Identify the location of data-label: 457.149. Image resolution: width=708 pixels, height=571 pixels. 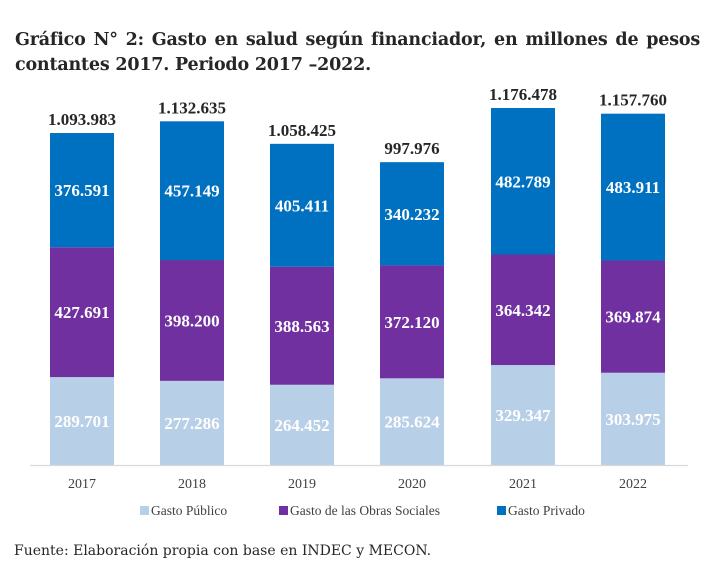
(191, 191).